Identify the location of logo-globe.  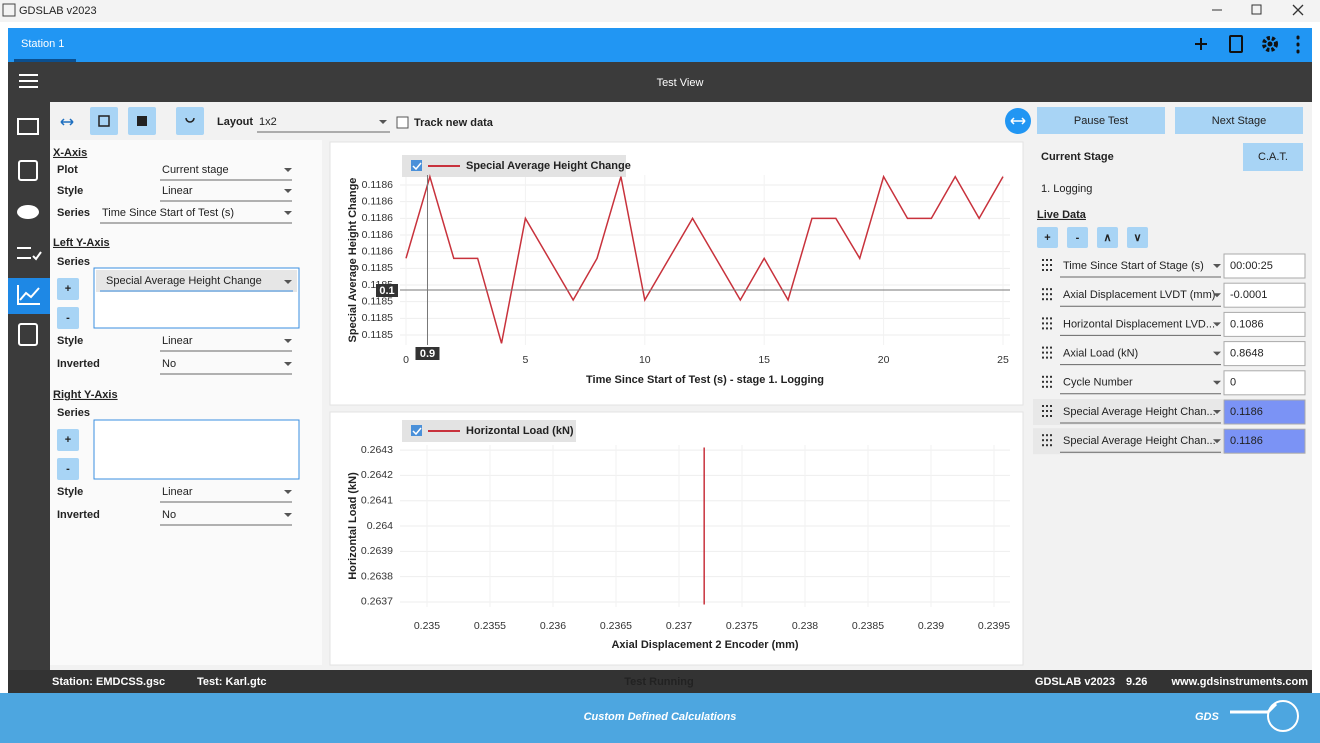
(1283, 716).